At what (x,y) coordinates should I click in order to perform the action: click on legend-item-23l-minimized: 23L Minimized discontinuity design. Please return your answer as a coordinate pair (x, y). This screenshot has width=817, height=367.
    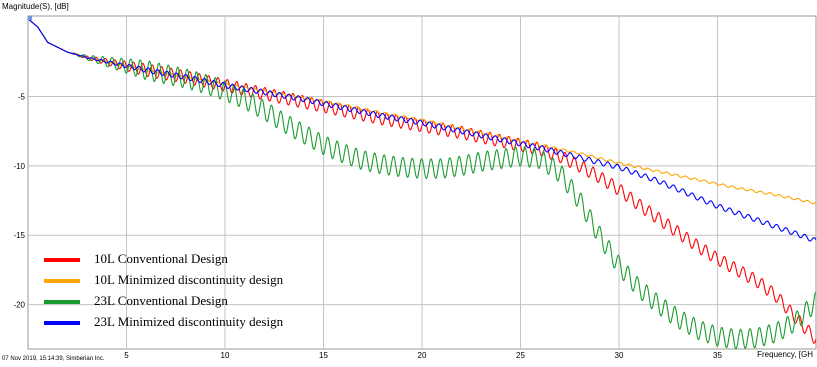
    Looking at the image, I should click on (186, 323).